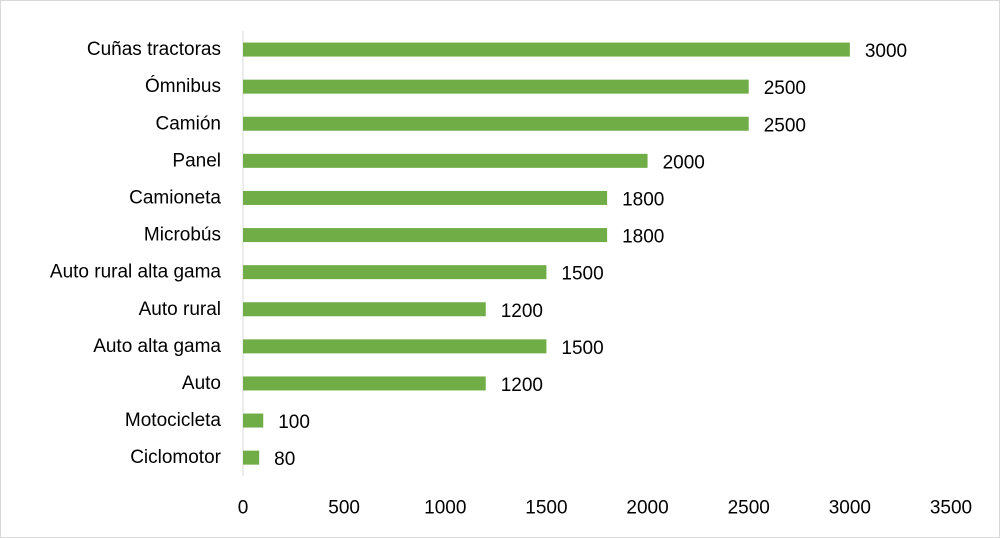 This screenshot has height=538, width=1000. Describe the element at coordinates (582, 274) in the screenshot. I see `value-label-6: 1500` at that location.